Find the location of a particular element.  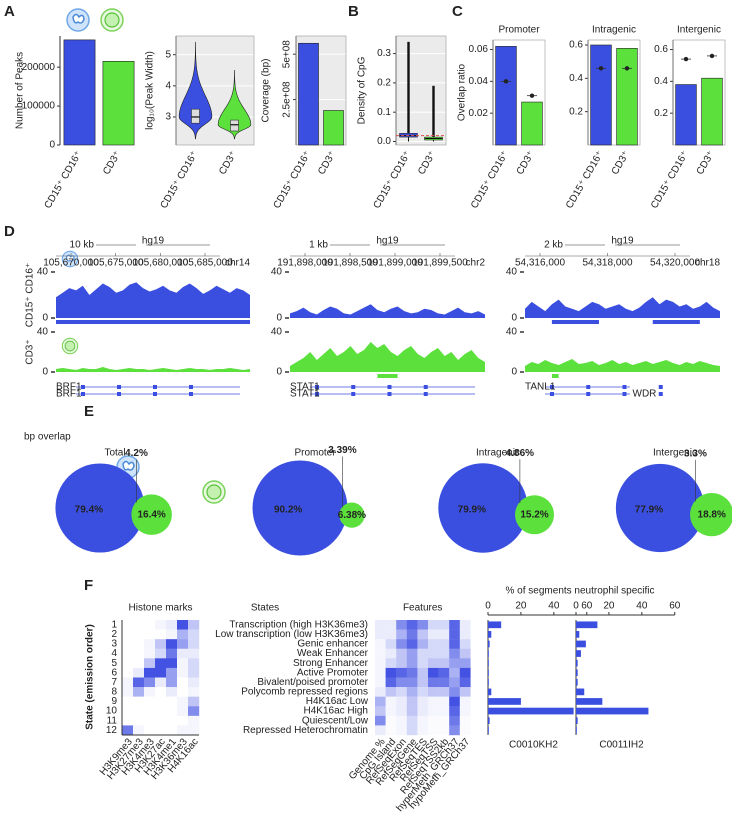

neutrophil-icon is located at coordinates (70, 259).